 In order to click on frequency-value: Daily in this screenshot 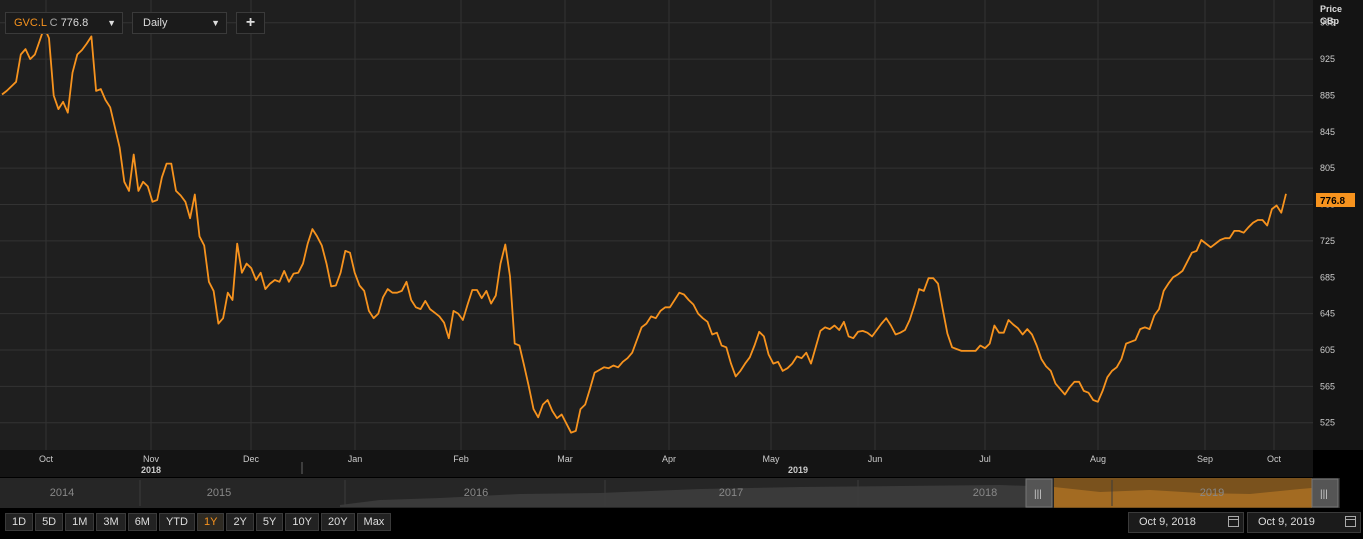, I will do `click(155, 23)`.